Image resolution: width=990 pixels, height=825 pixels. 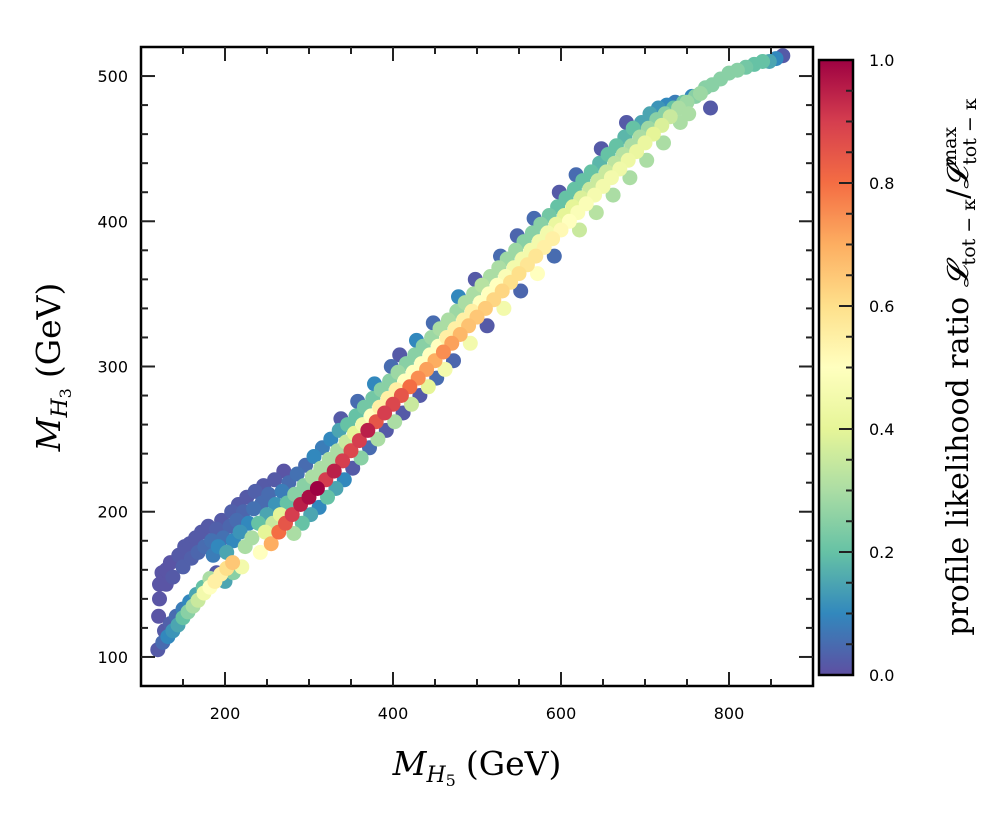 I want to click on x-axis-title: MH5 (GeV), so click(x=477, y=767).